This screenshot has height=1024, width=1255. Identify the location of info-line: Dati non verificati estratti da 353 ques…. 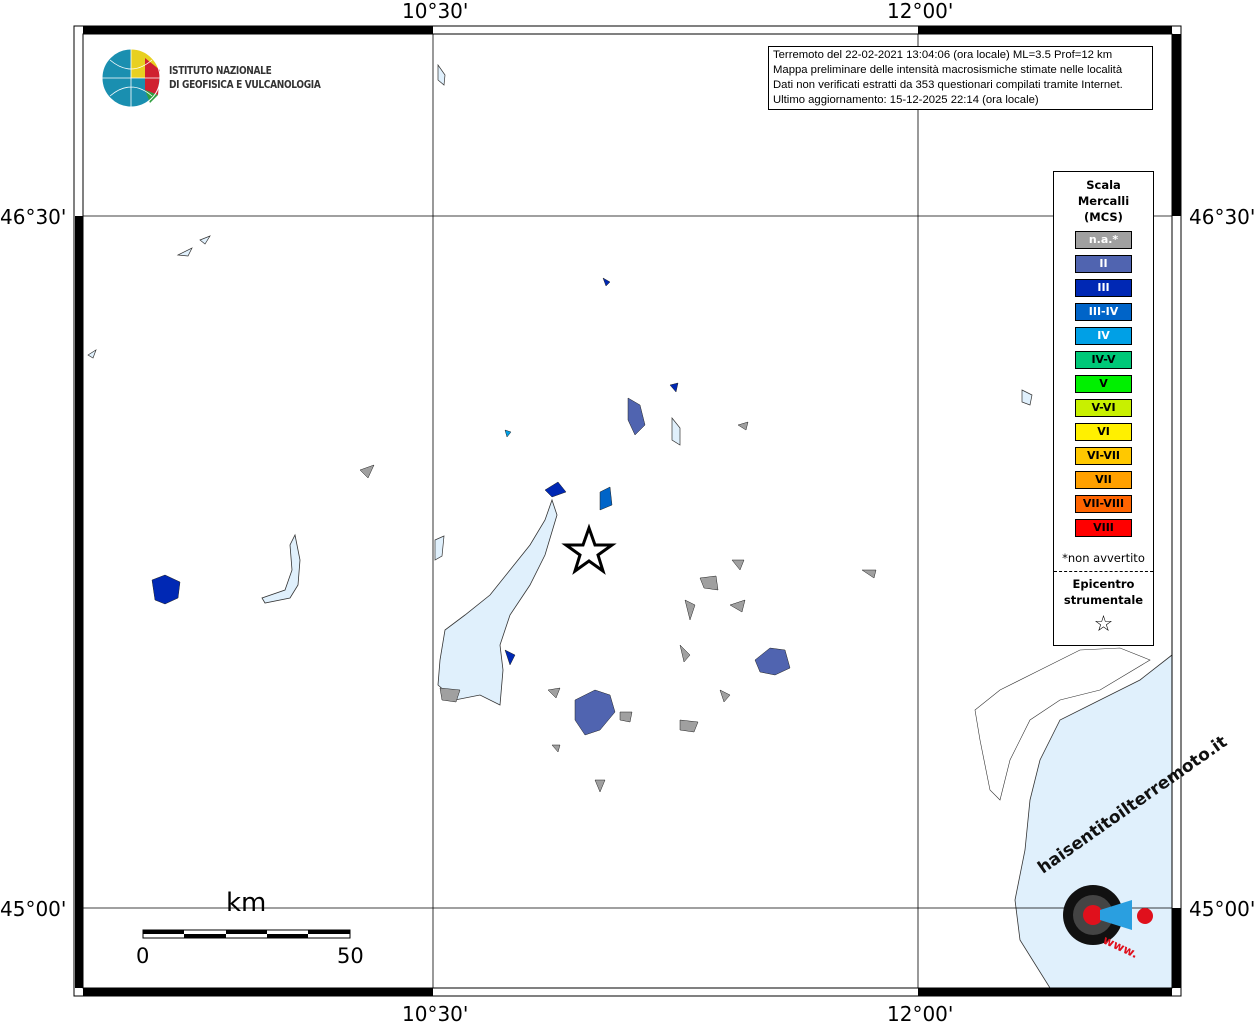
(948, 85).